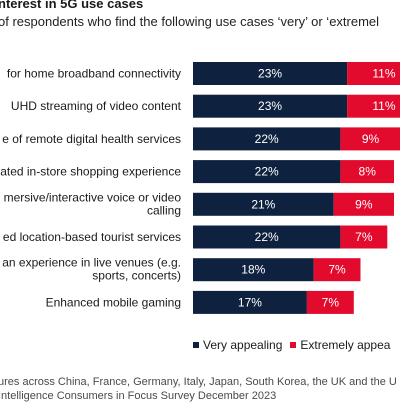 The image size is (400, 402). Describe the element at coordinates (243, 345) in the screenshot. I see `legend-label-very-appealing: Very appealing` at that location.